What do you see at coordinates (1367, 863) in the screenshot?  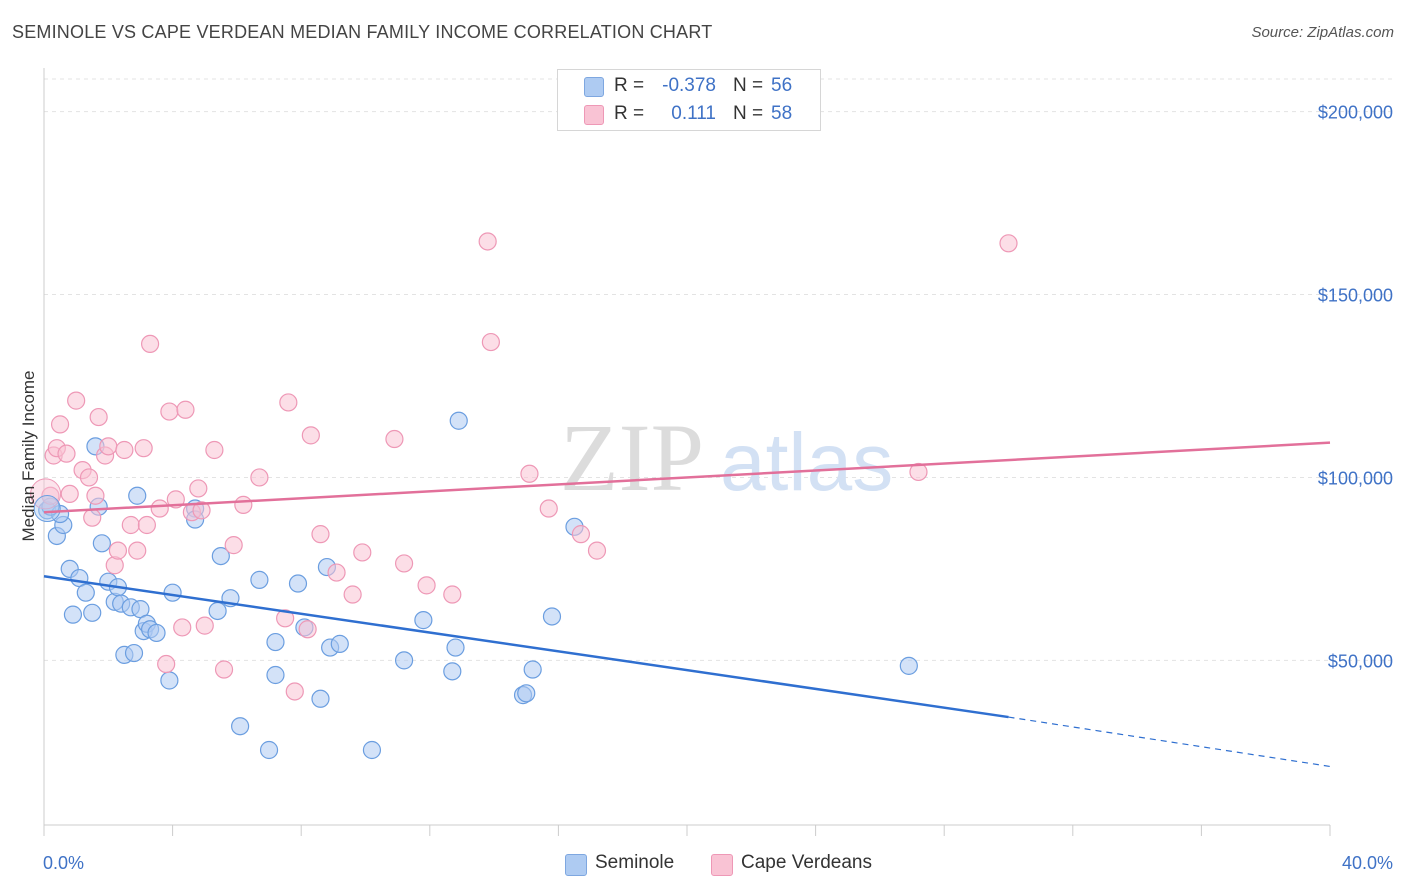 I see `x-tick-label-max: 40.0%` at bounding box center [1367, 863].